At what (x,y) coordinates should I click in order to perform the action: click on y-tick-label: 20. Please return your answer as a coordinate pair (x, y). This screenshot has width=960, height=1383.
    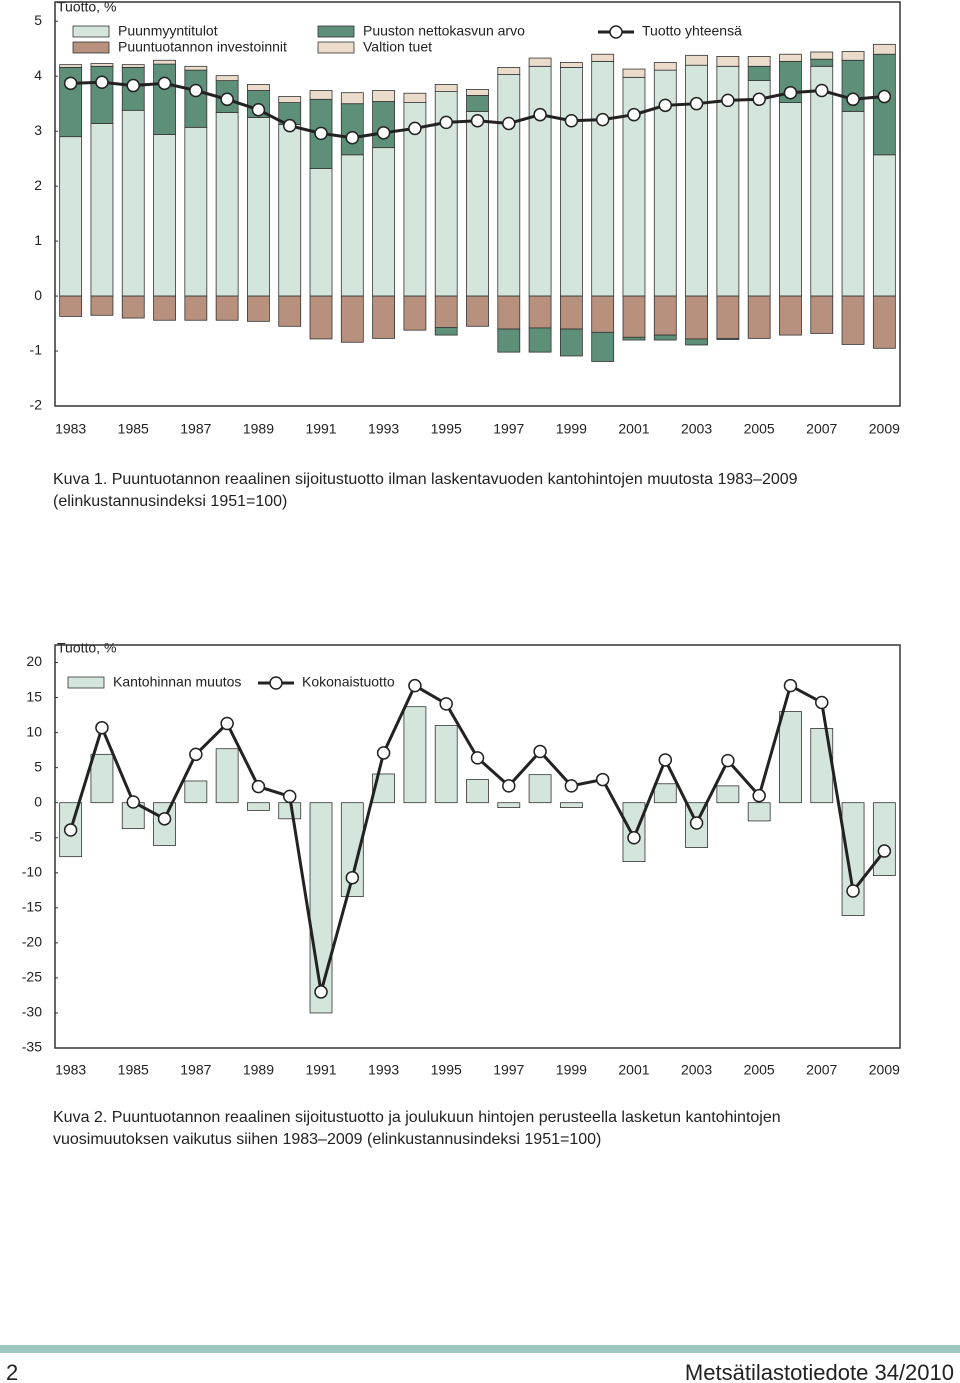
    Looking at the image, I should click on (34, 661).